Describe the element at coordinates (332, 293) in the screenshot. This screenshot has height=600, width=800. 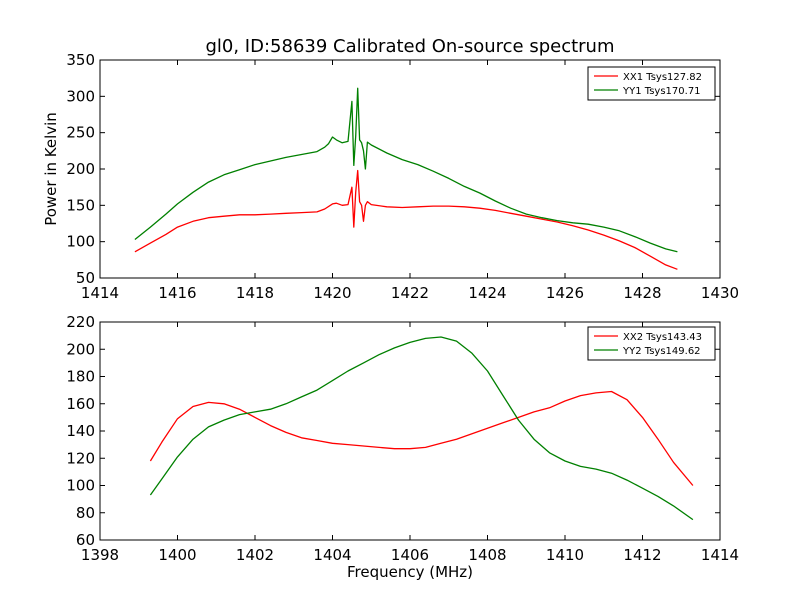
I see `x-tick-label: 1420` at that location.